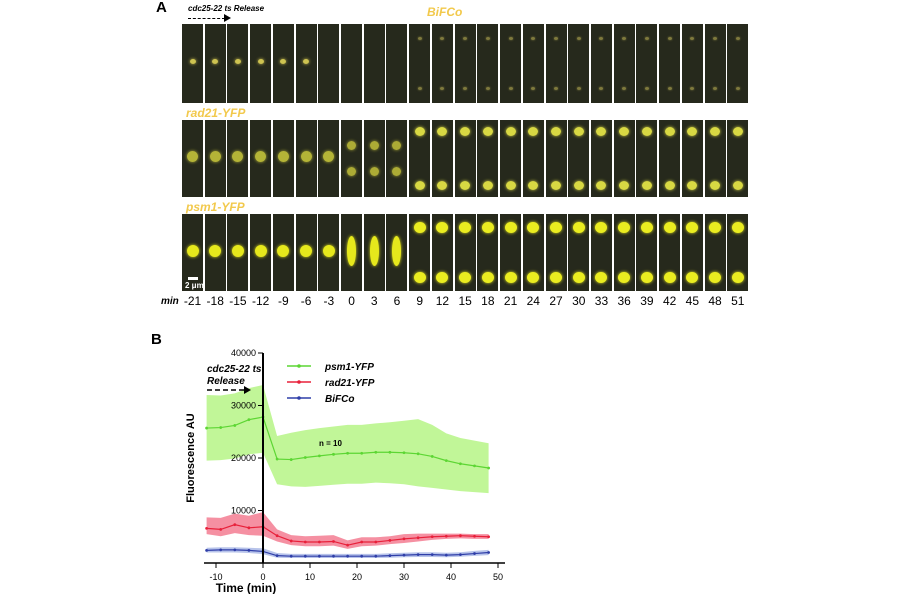 This screenshot has width=900, height=594. What do you see at coordinates (306, 301) in the screenshot?
I see `time-point-label: -6` at bounding box center [306, 301].